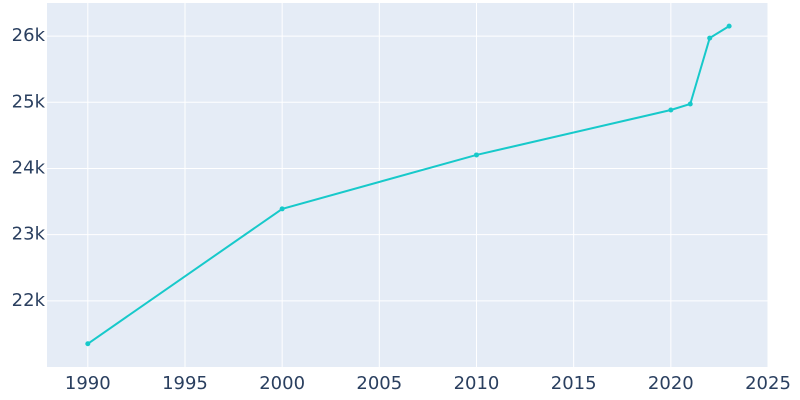 The width and height of the screenshot is (800, 400). Describe the element at coordinates (88, 383) in the screenshot. I see `x-tick-label: 1990` at that location.